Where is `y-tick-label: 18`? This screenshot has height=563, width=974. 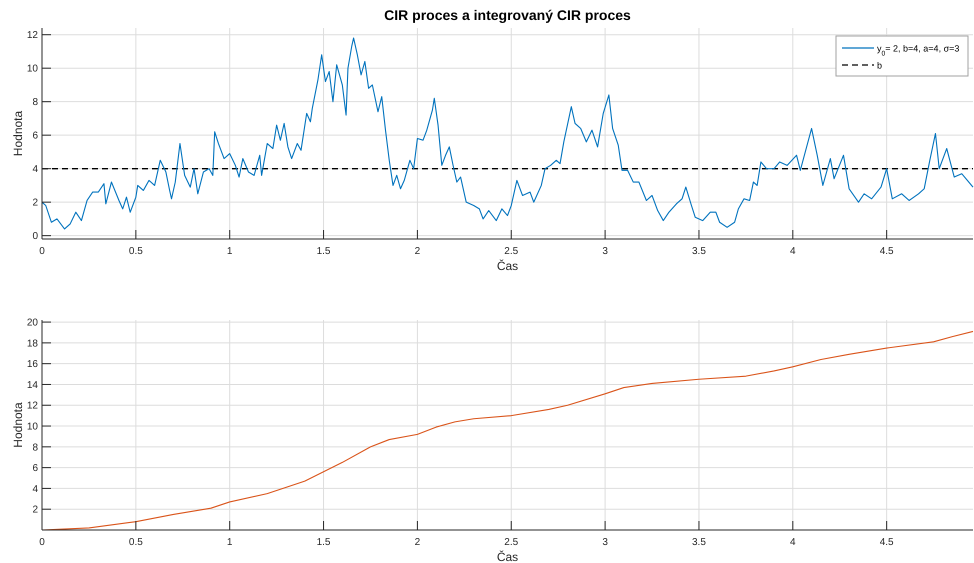
y-tick-label: 18 is located at coordinates (32, 344).